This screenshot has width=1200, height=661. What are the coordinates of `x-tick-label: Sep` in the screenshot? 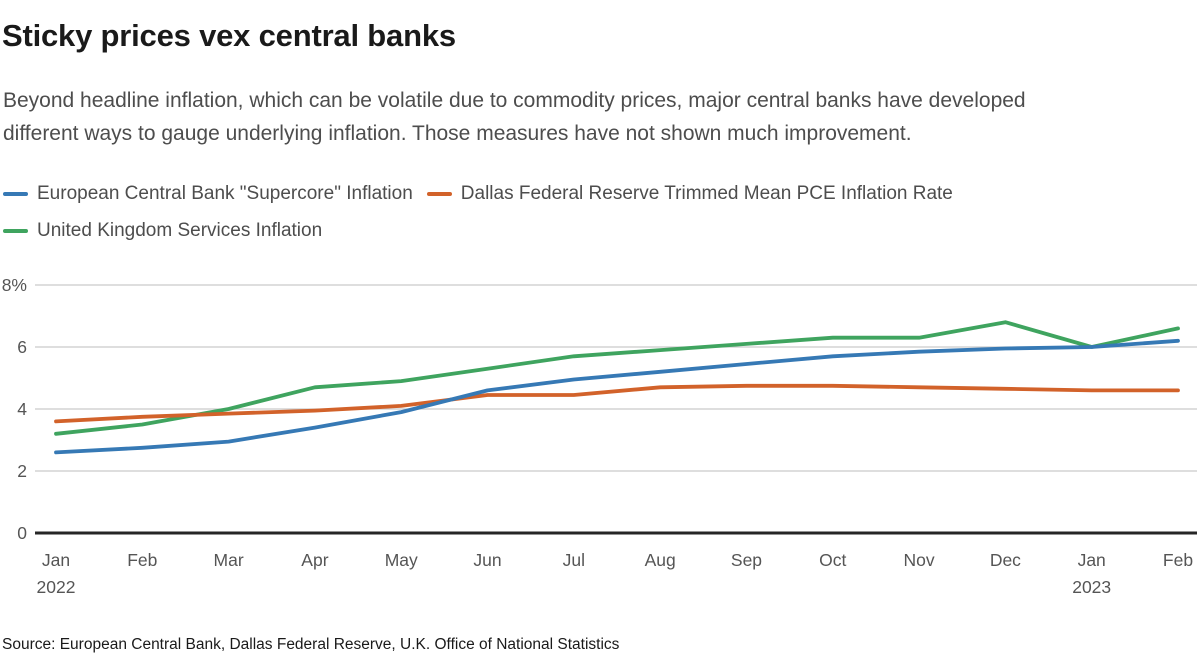 It's located at (746, 560).